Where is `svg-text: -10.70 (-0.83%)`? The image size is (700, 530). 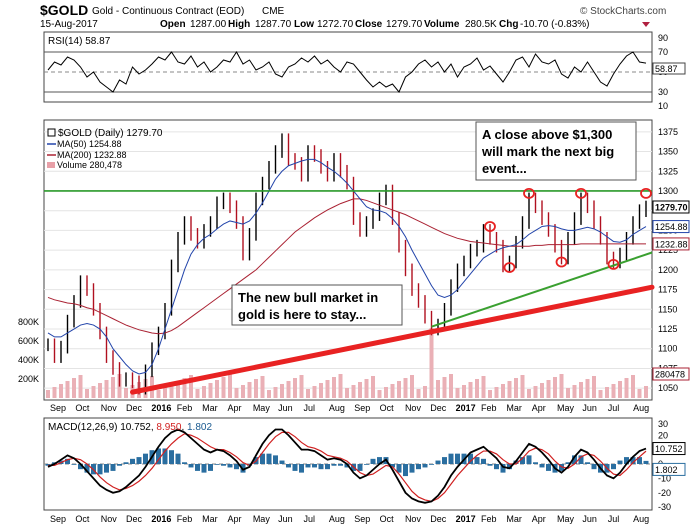
svg-text: -10.70 (-0.83%) is located at coordinates (554, 24).